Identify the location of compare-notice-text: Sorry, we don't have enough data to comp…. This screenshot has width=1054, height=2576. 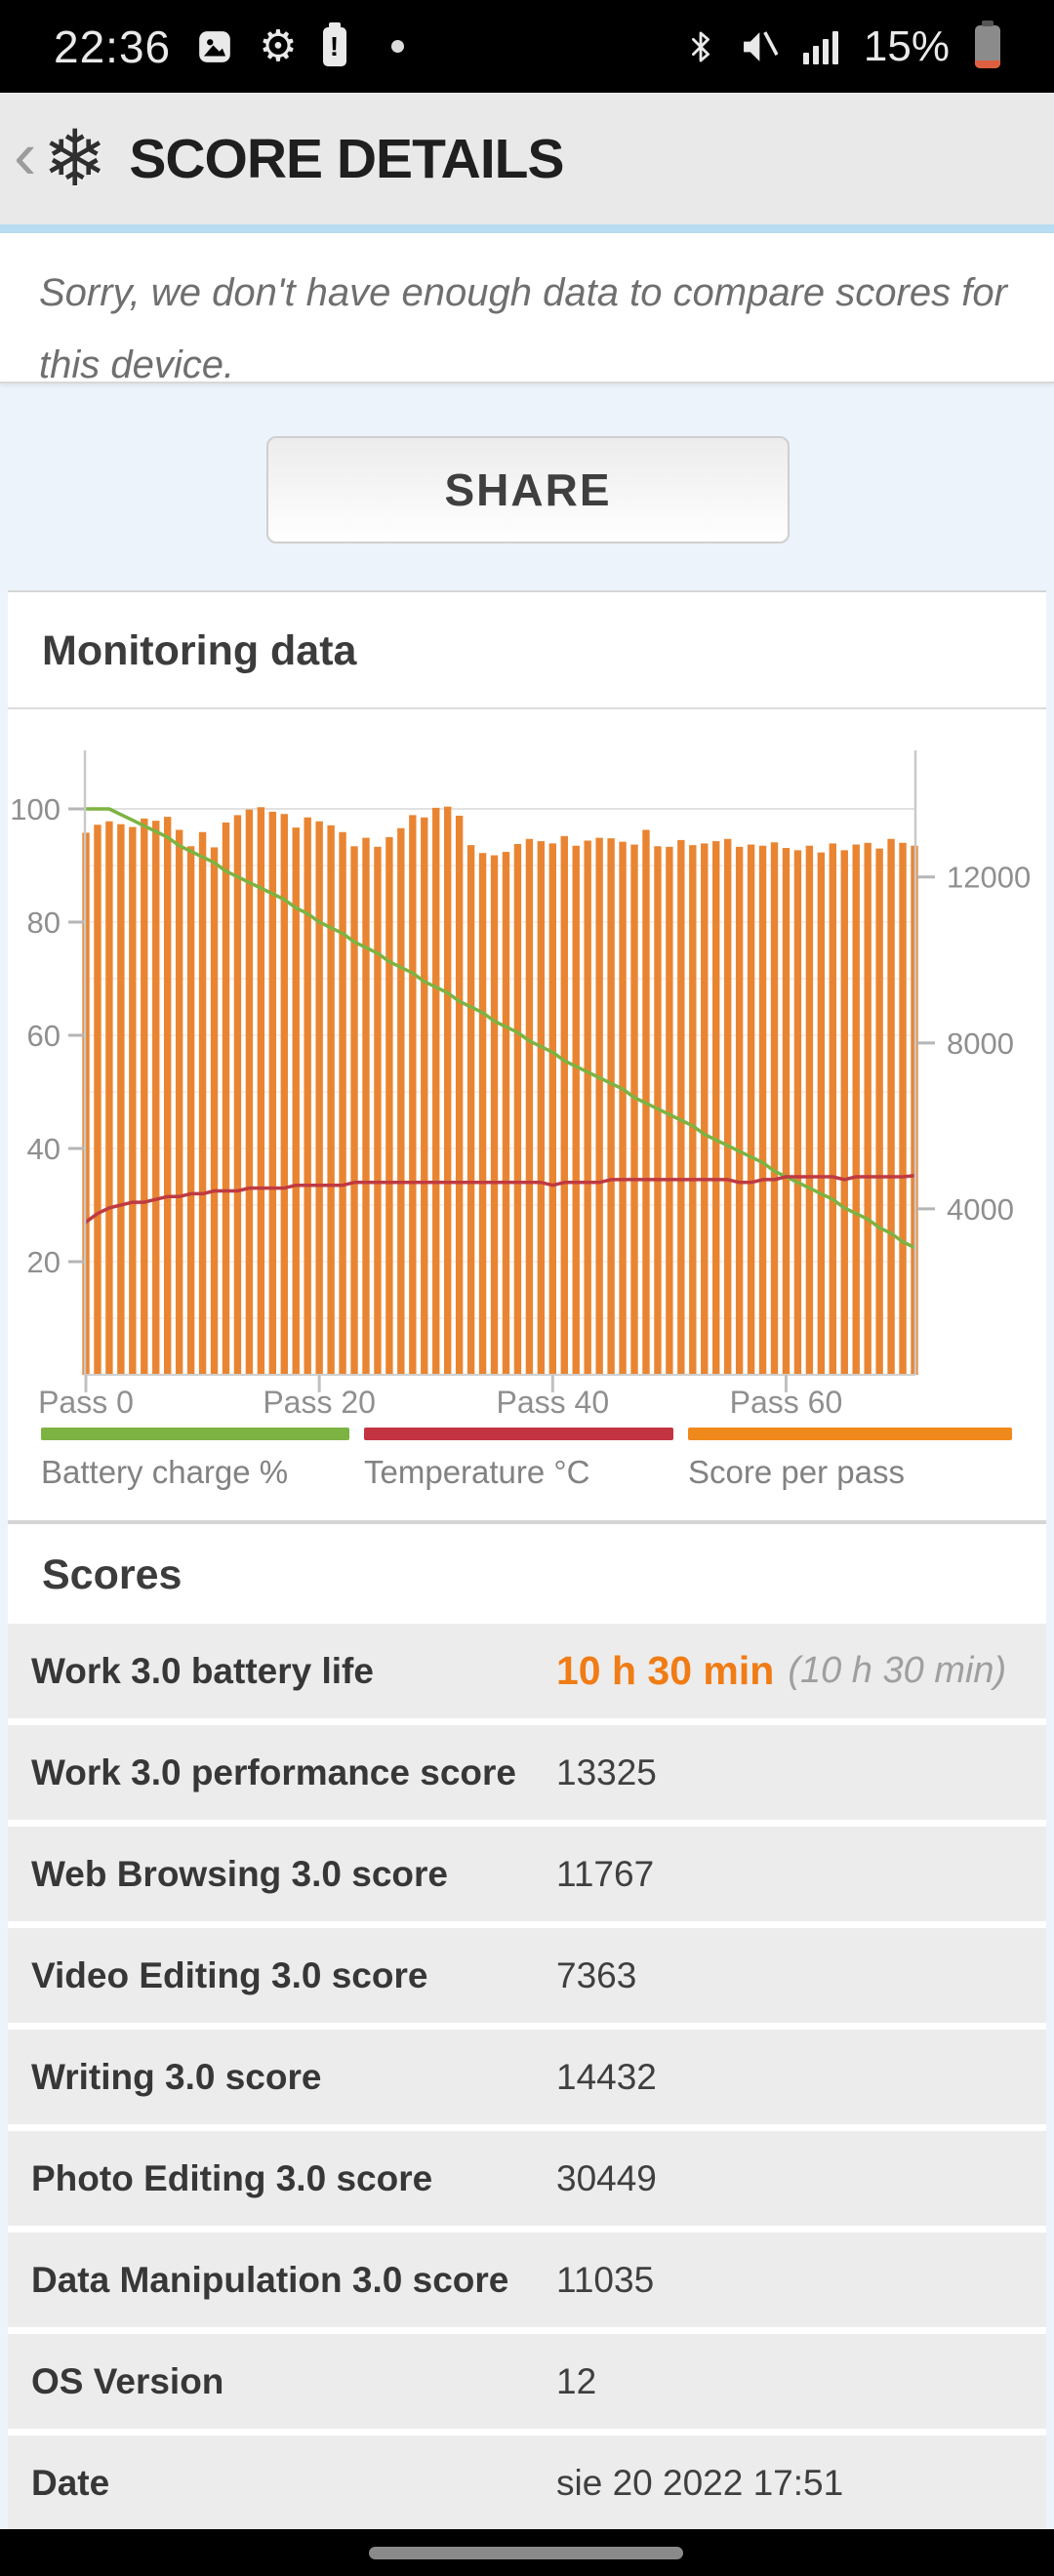
(523, 328).